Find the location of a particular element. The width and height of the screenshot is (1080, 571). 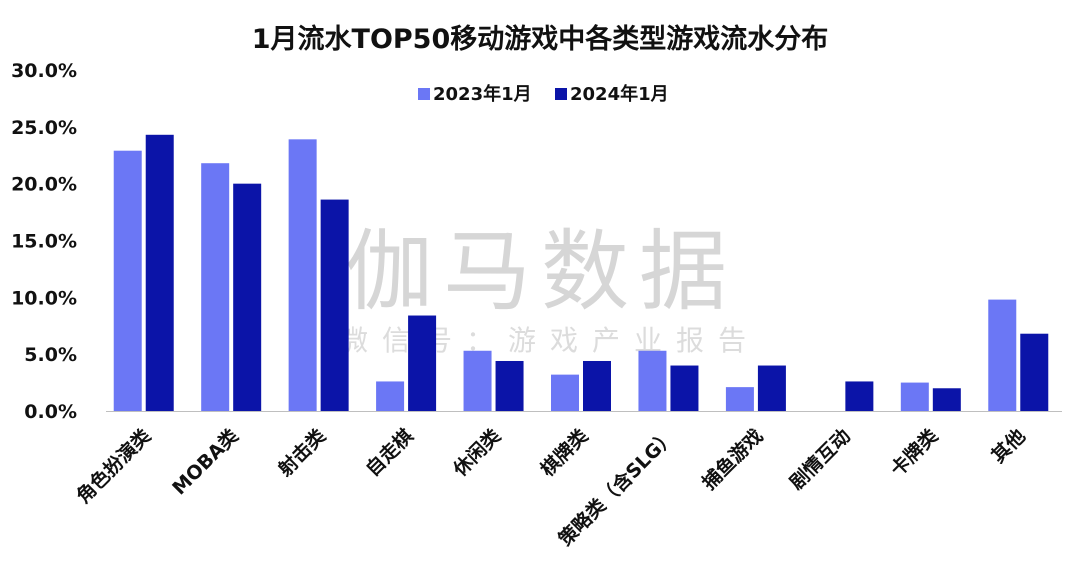

watermark: 伽马数据 微信号：游戏产业报告 is located at coordinates (550, 288).